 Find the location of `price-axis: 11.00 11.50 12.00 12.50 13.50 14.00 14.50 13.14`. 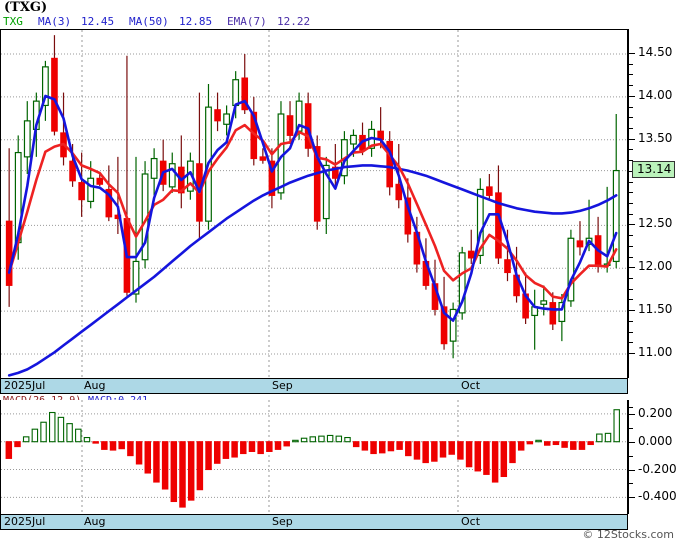

price-axis: 11.00 11.50 12.00 12.50 13.50 14.00 14.50 13.14 is located at coordinates (654, 203).